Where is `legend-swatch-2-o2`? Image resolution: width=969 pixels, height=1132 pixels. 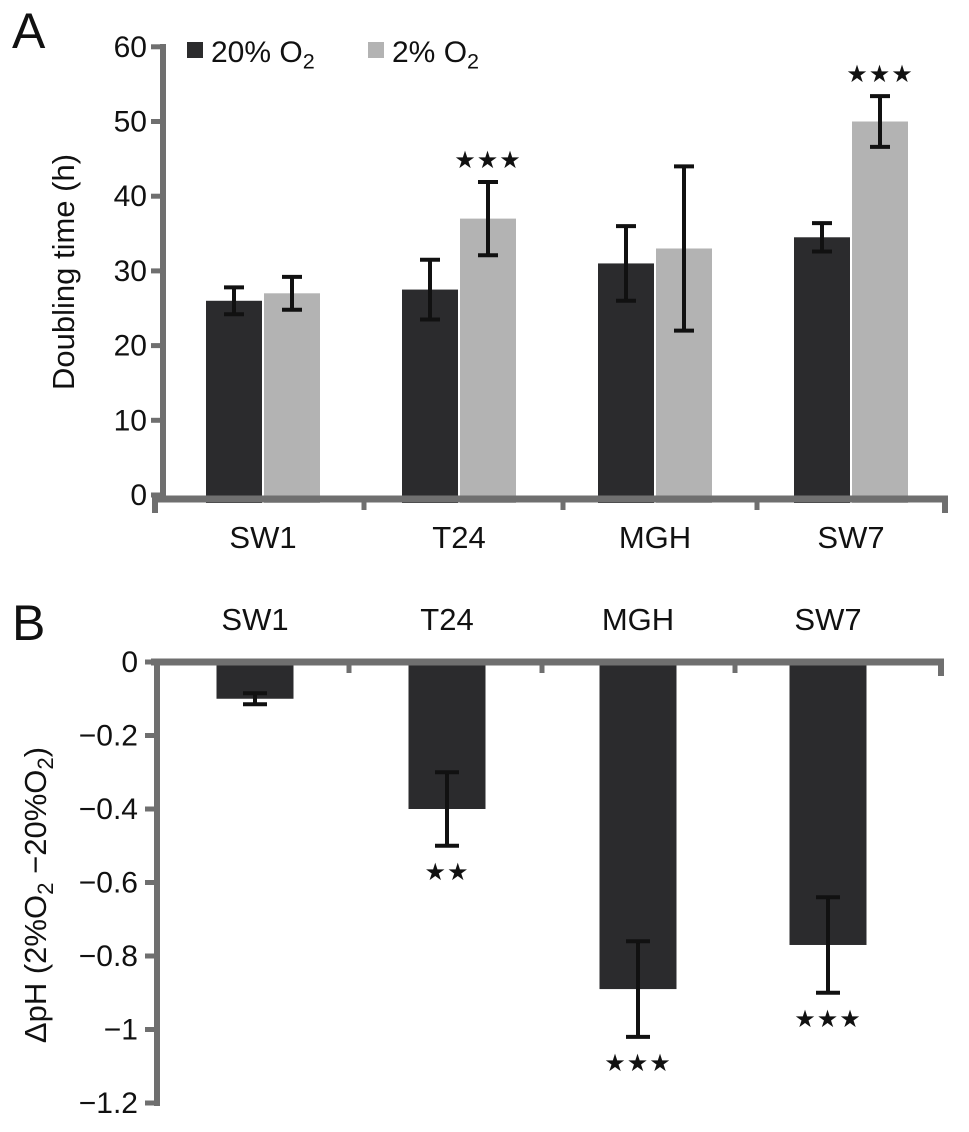
legend-swatch-2-o2 is located at coordinates (376, 50).